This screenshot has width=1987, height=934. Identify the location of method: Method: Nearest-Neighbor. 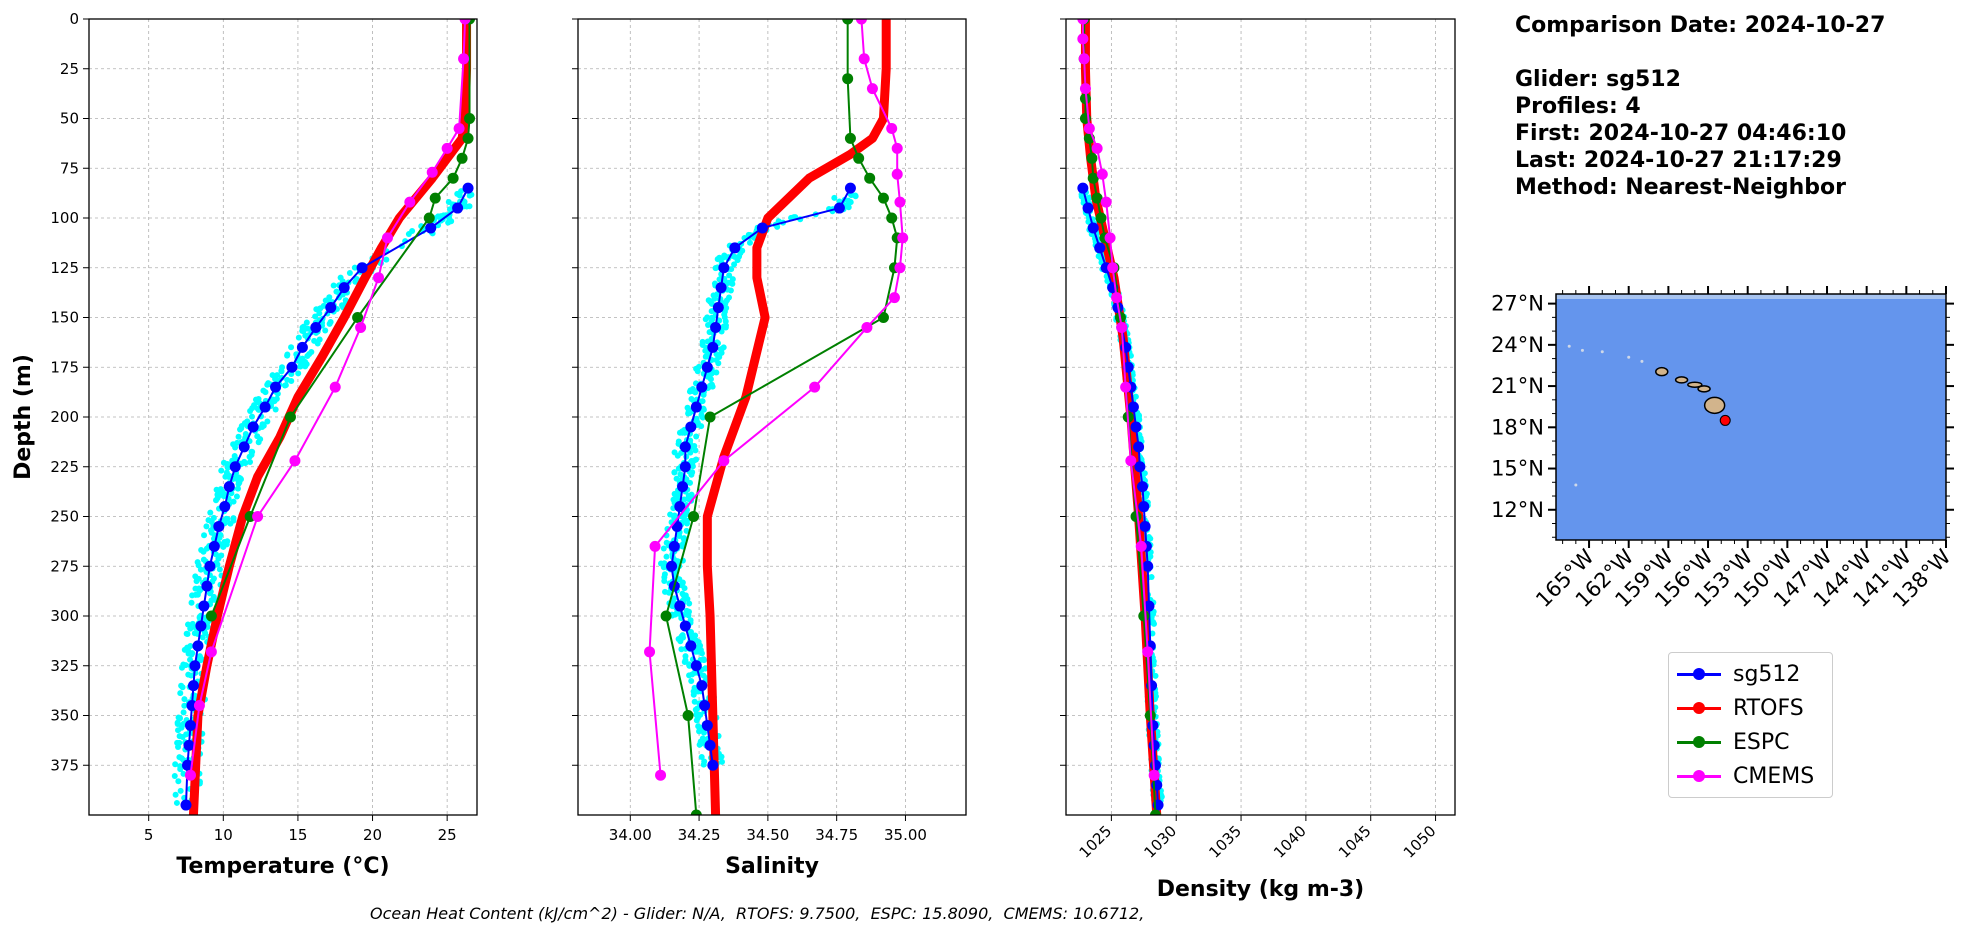
(1680, 187).